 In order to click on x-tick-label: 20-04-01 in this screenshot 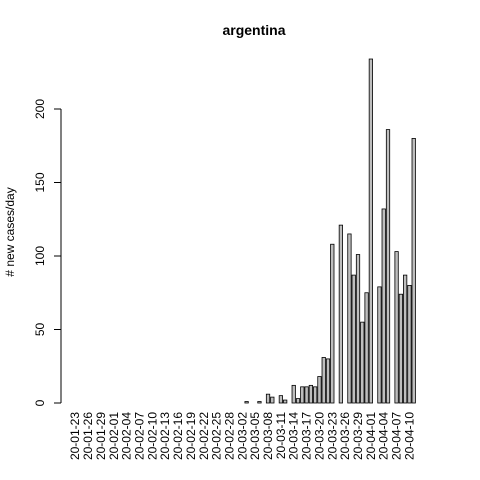, I will do `click(371, 436)`.